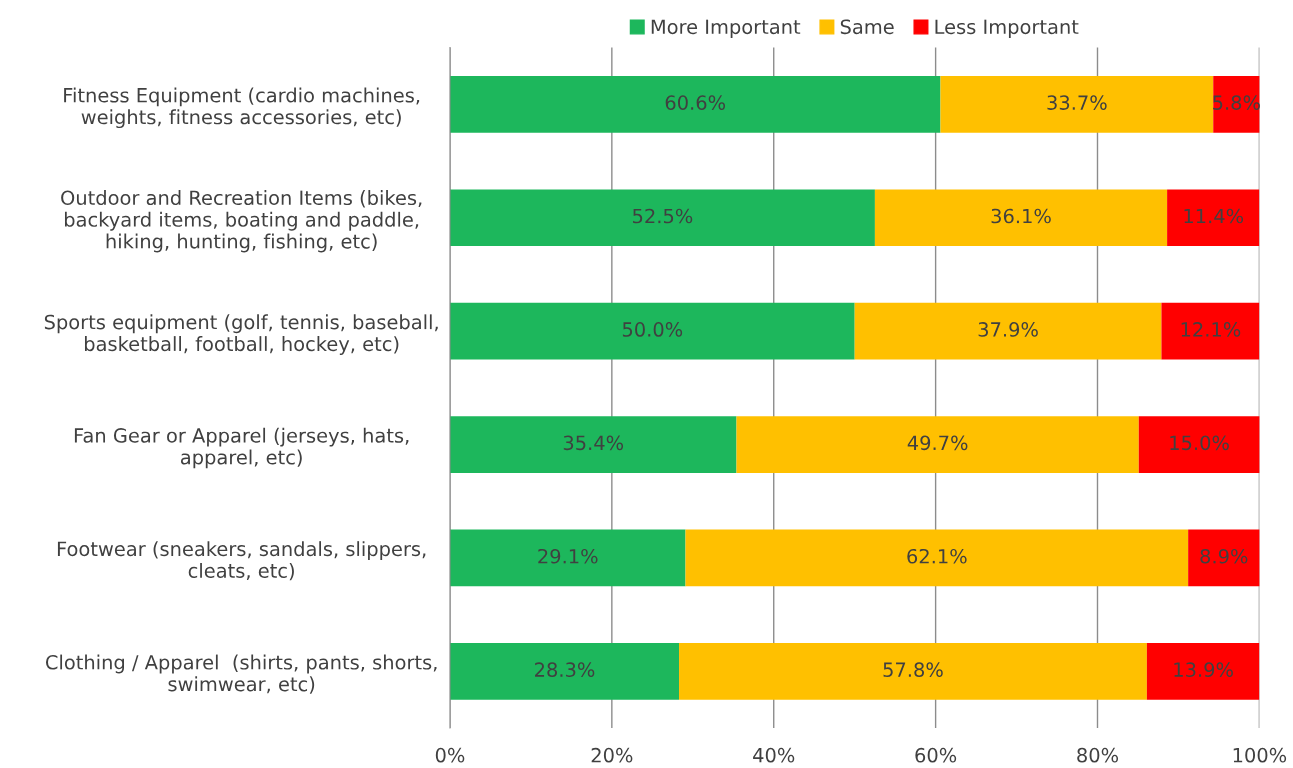  Describe the element at coordinates (241, 221) in the screenshot. I see `y-tick-label: Outdoor and Recreation Items (bikes, backyard items, boating and paddle, hiking, hunting, fishing, etc)` at that location.